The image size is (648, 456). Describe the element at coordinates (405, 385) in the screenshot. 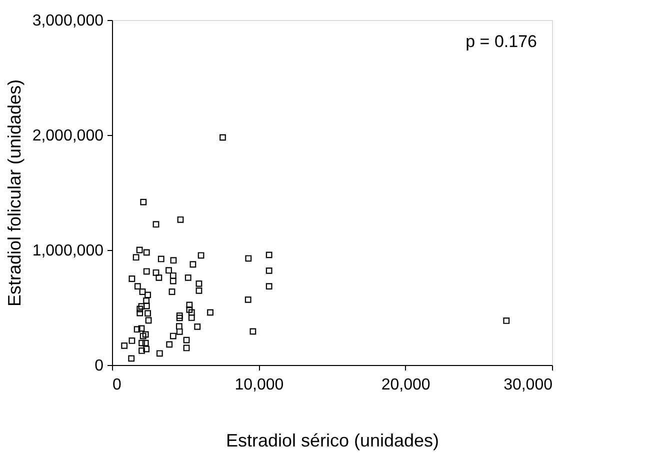

I see `x-tick-label: 20,000` at that location.